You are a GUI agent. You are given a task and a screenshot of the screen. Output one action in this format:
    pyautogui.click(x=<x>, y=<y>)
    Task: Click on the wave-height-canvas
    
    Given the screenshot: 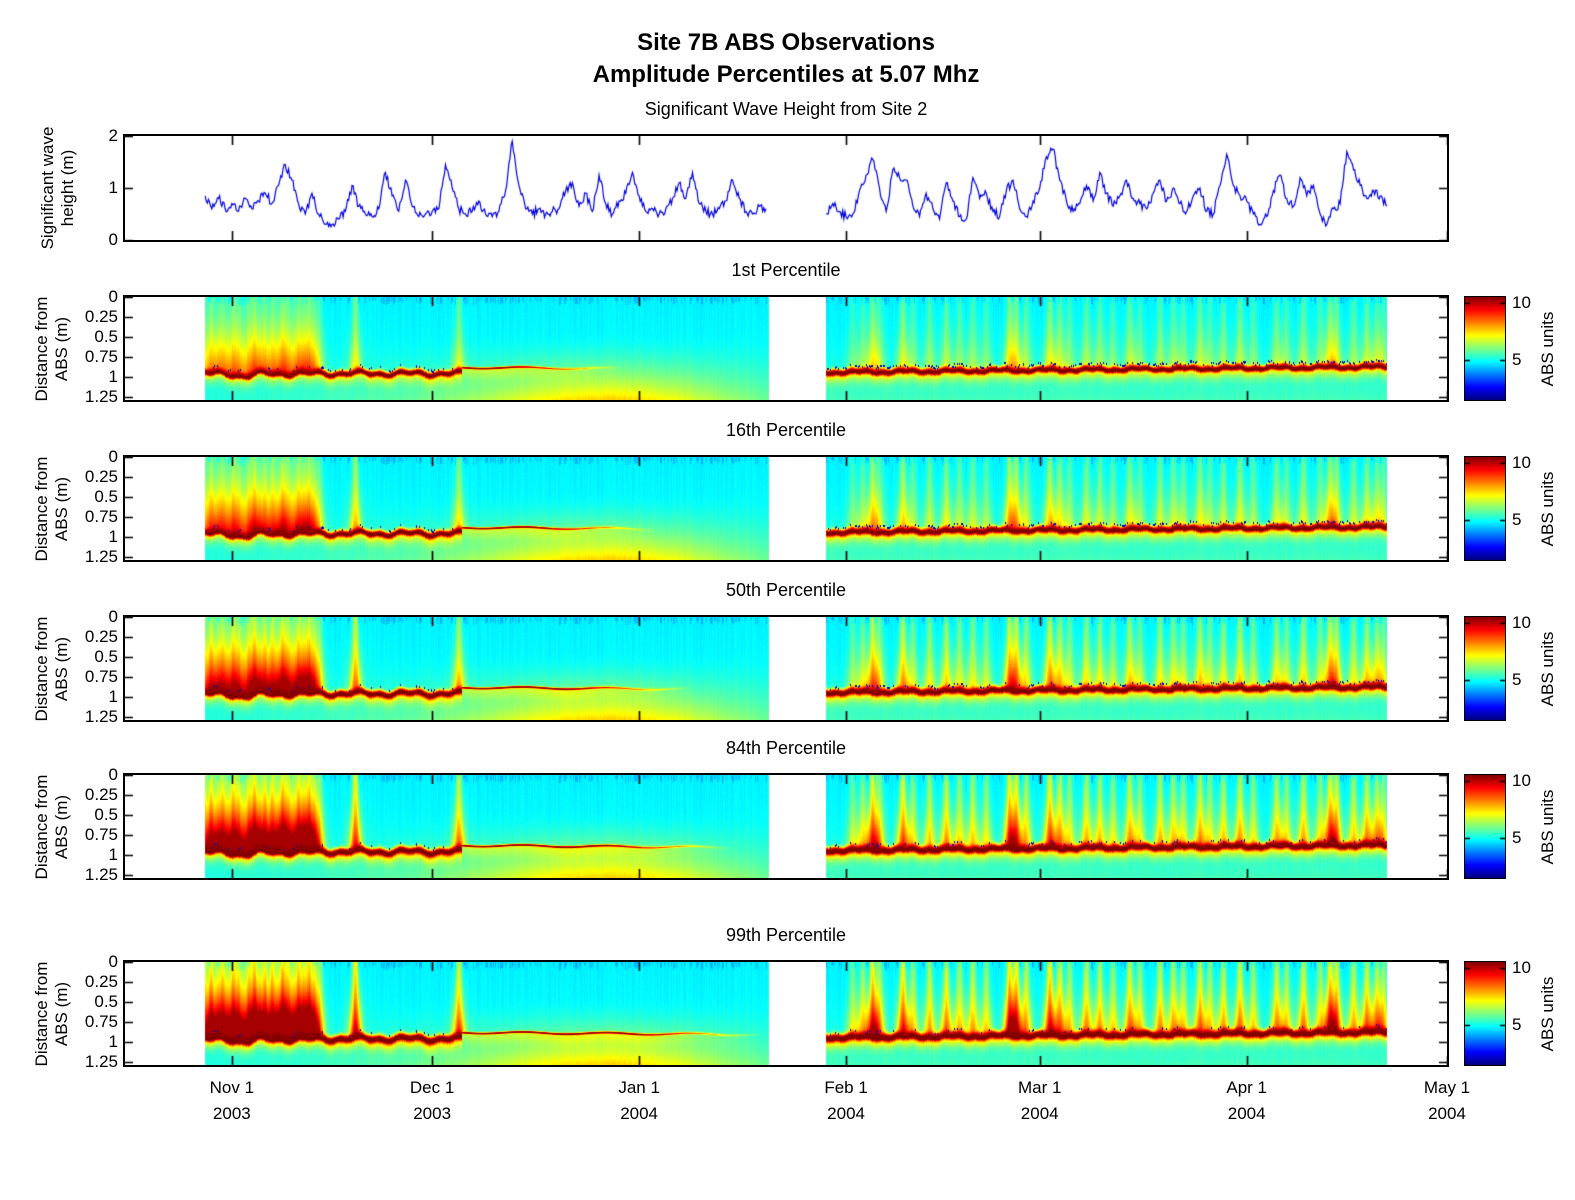 What is the action you would take?
    pyautogui.click(x=786, y=188)
    